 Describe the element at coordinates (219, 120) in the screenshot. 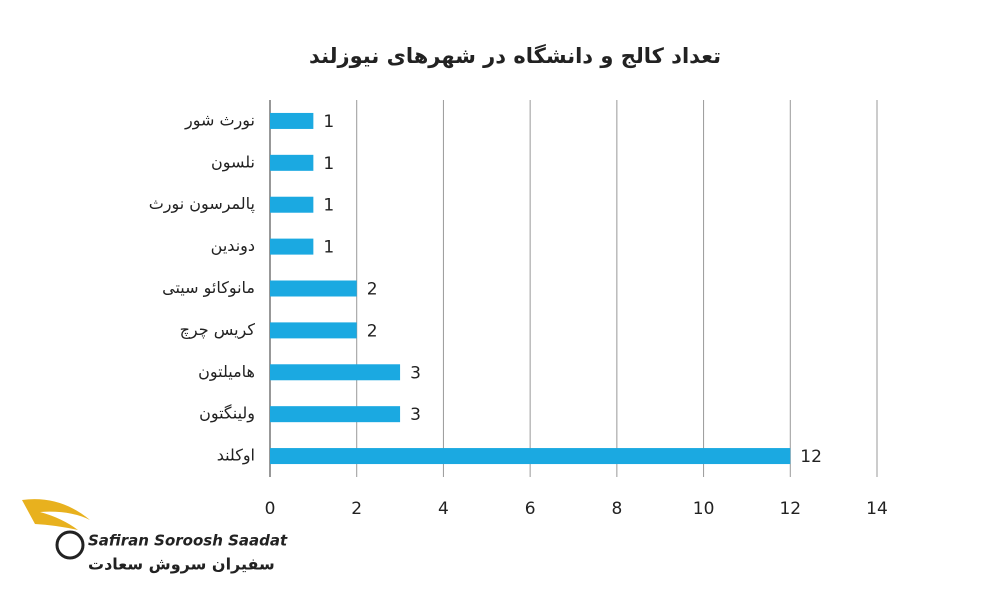

I see `y-tick-label: نورث شور` at that location.